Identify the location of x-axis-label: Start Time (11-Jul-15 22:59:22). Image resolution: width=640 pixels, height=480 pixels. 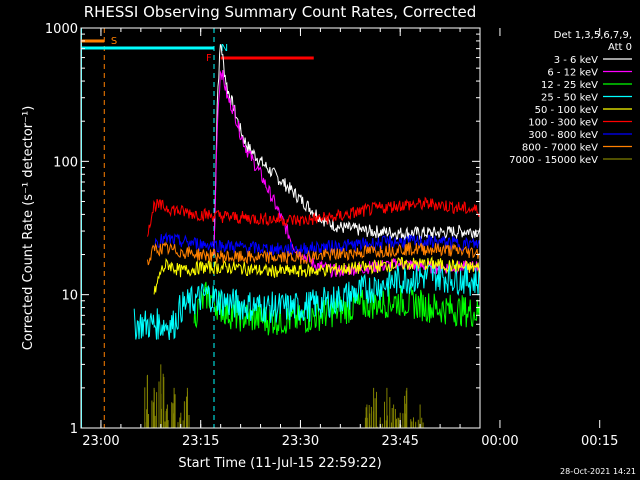
(279, 463).